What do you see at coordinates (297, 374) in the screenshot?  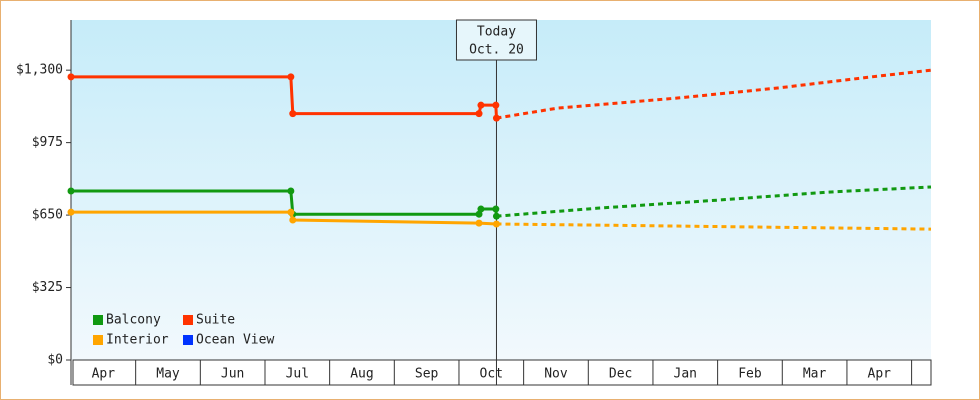 I see `x-tick-label: Jul` at bounding box center [297, 374].